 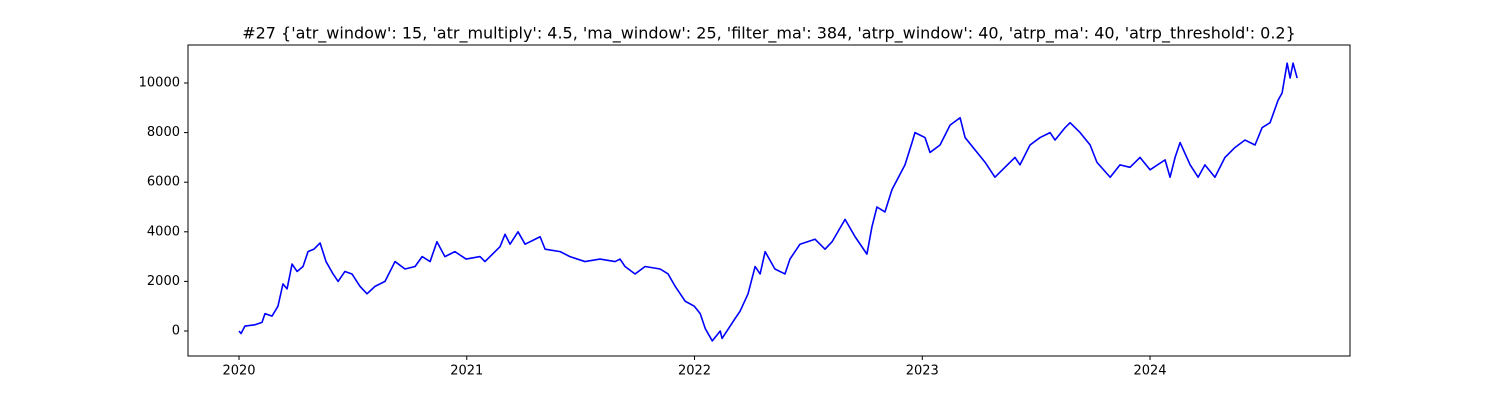 I want to click on y-tick-label: 10000, so click(x=159, y=82).